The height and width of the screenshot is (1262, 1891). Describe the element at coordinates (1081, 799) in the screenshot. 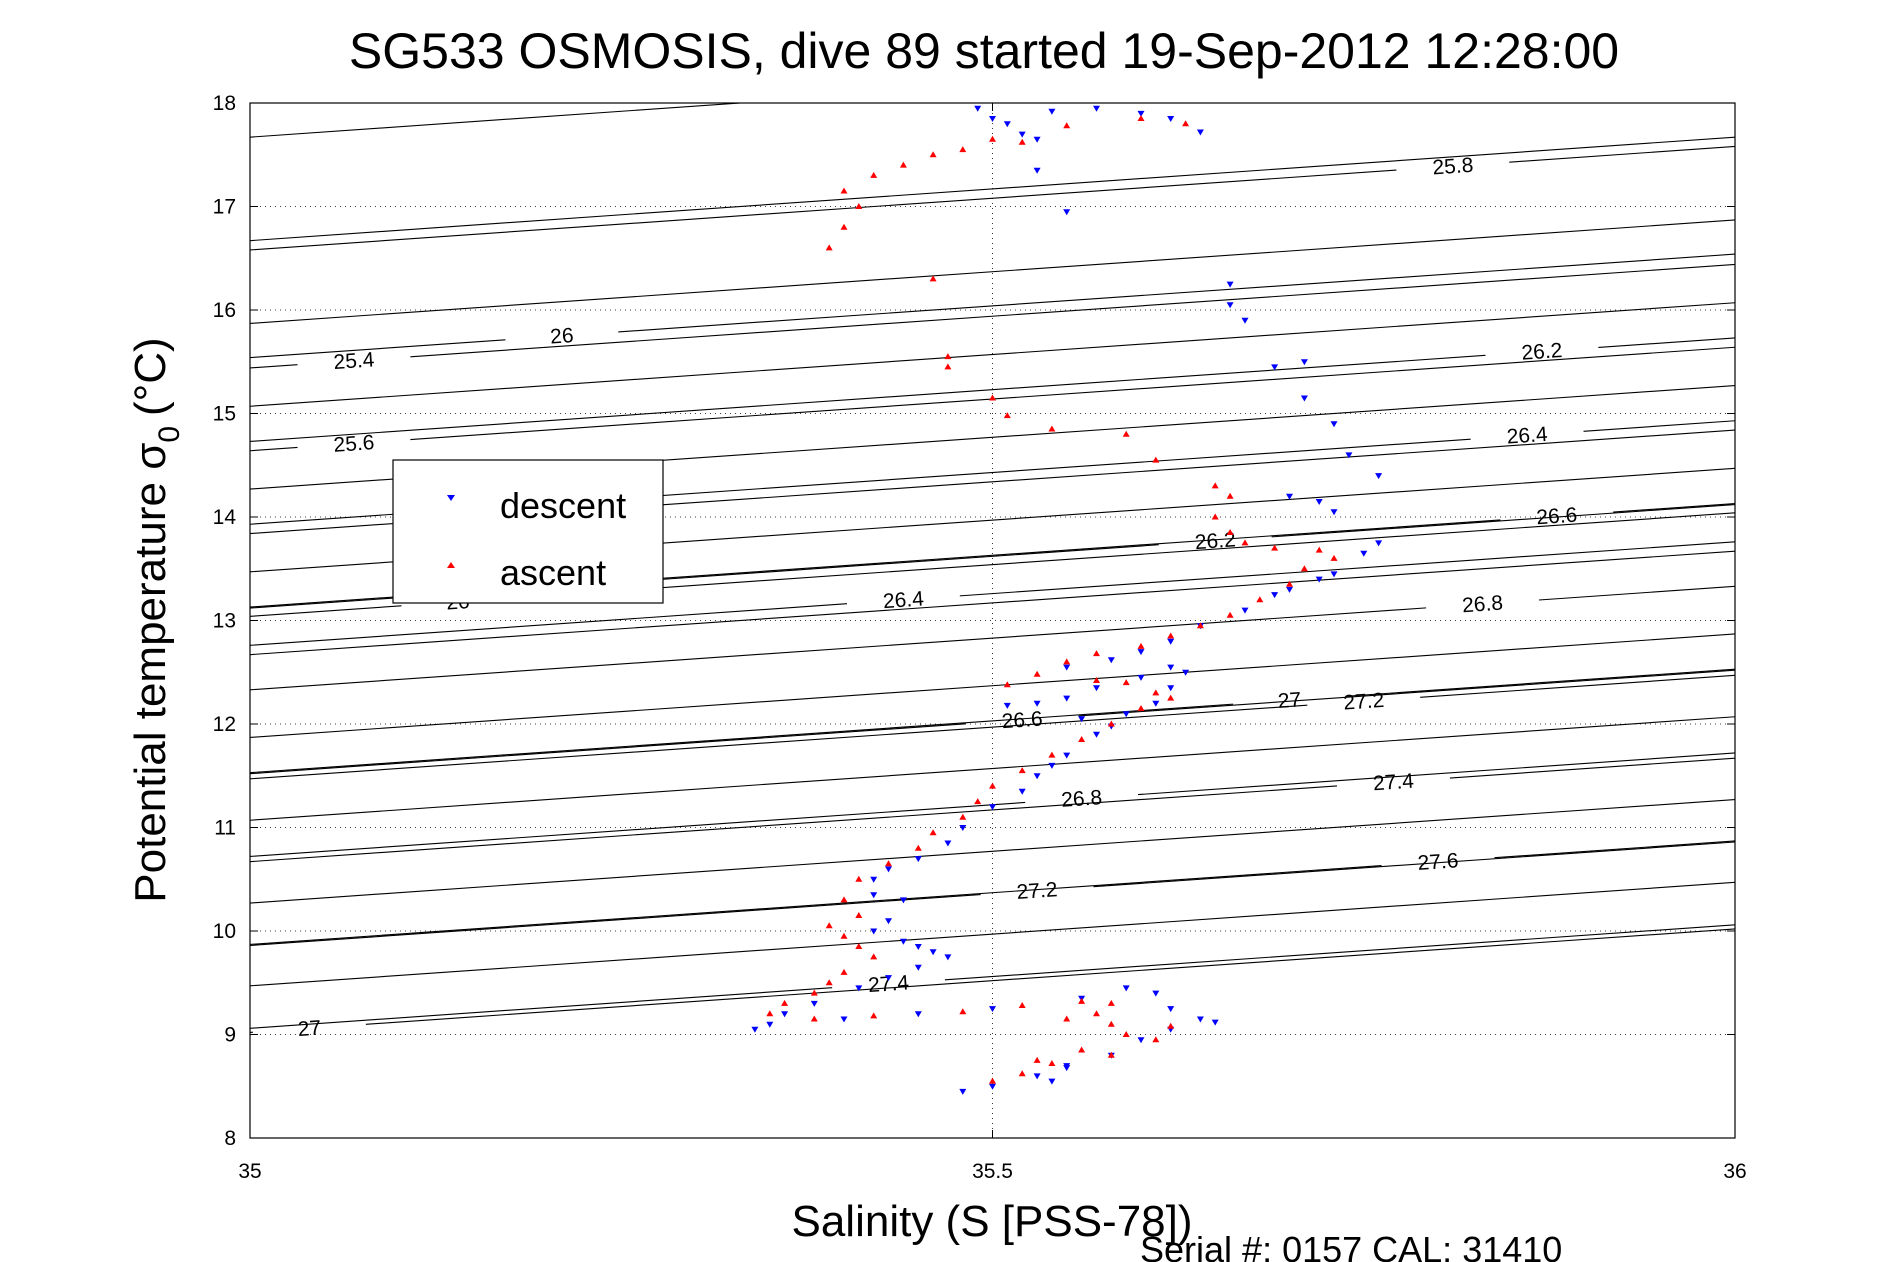

I see `isopycnal-label: 26.8` at that location.